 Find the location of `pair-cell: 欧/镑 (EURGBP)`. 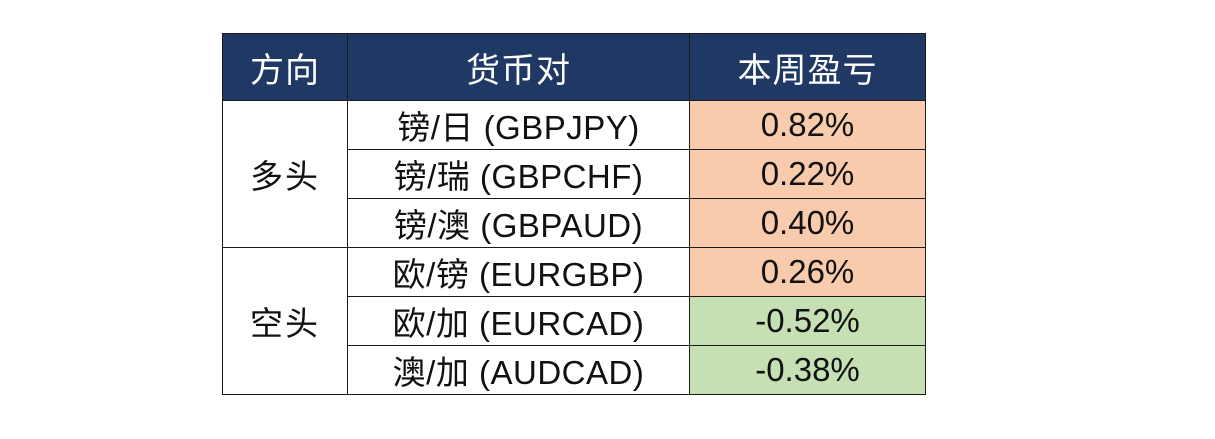

pair-cell: 欧/镑 (EURGBP) is located at coordinates (518, 272).